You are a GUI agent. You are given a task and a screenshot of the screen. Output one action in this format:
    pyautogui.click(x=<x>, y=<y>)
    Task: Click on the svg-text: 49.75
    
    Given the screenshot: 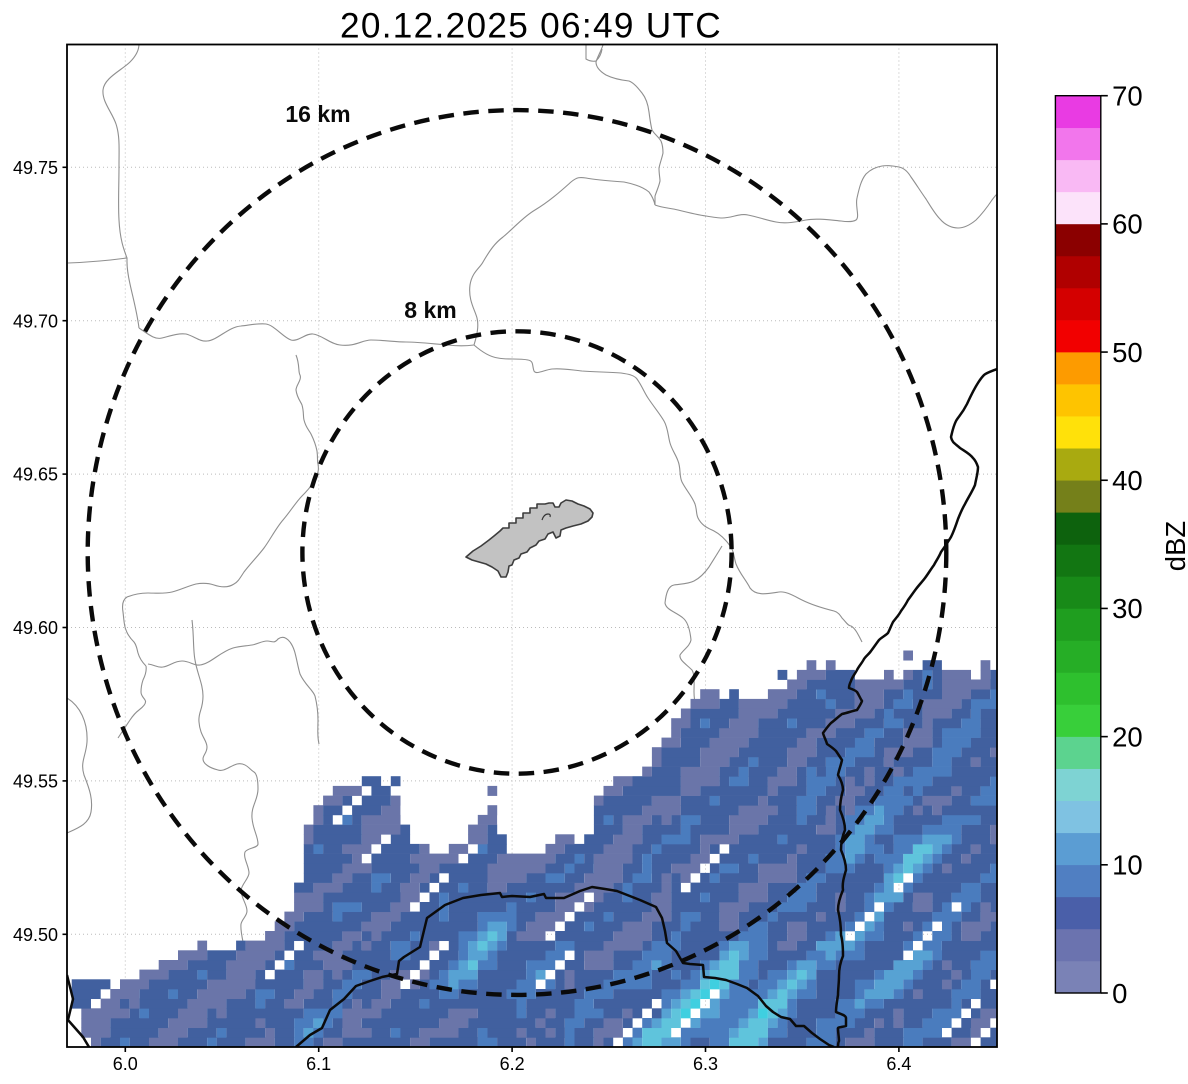 What is the action you would take?
    pyautogui.click(x=35, y=168)
    